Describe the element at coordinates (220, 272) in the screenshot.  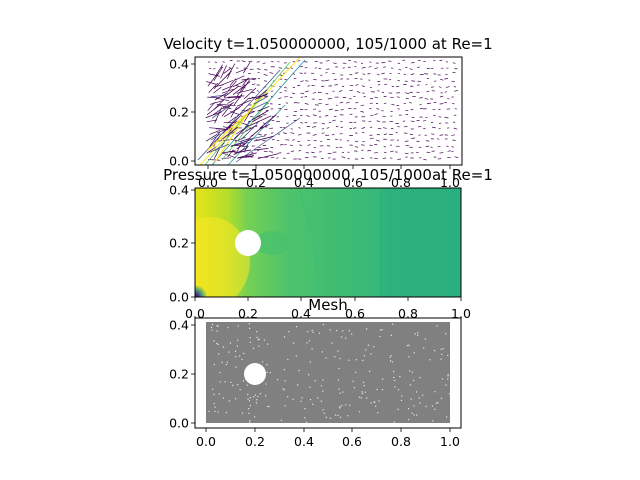
I see `pressure-low-zone` at that location.